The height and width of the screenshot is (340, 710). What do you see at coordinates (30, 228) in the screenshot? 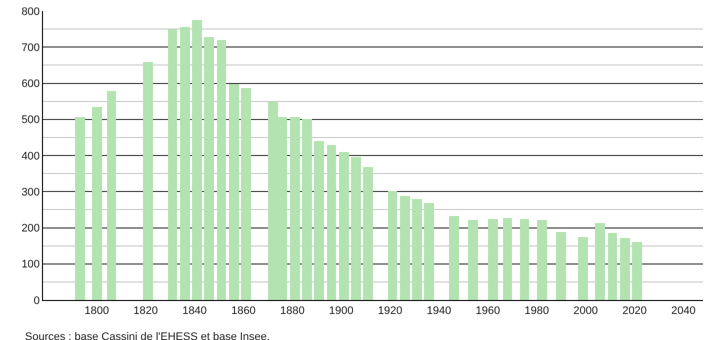
I see `y-tick-label: 200` at bounding box center [30, 228].